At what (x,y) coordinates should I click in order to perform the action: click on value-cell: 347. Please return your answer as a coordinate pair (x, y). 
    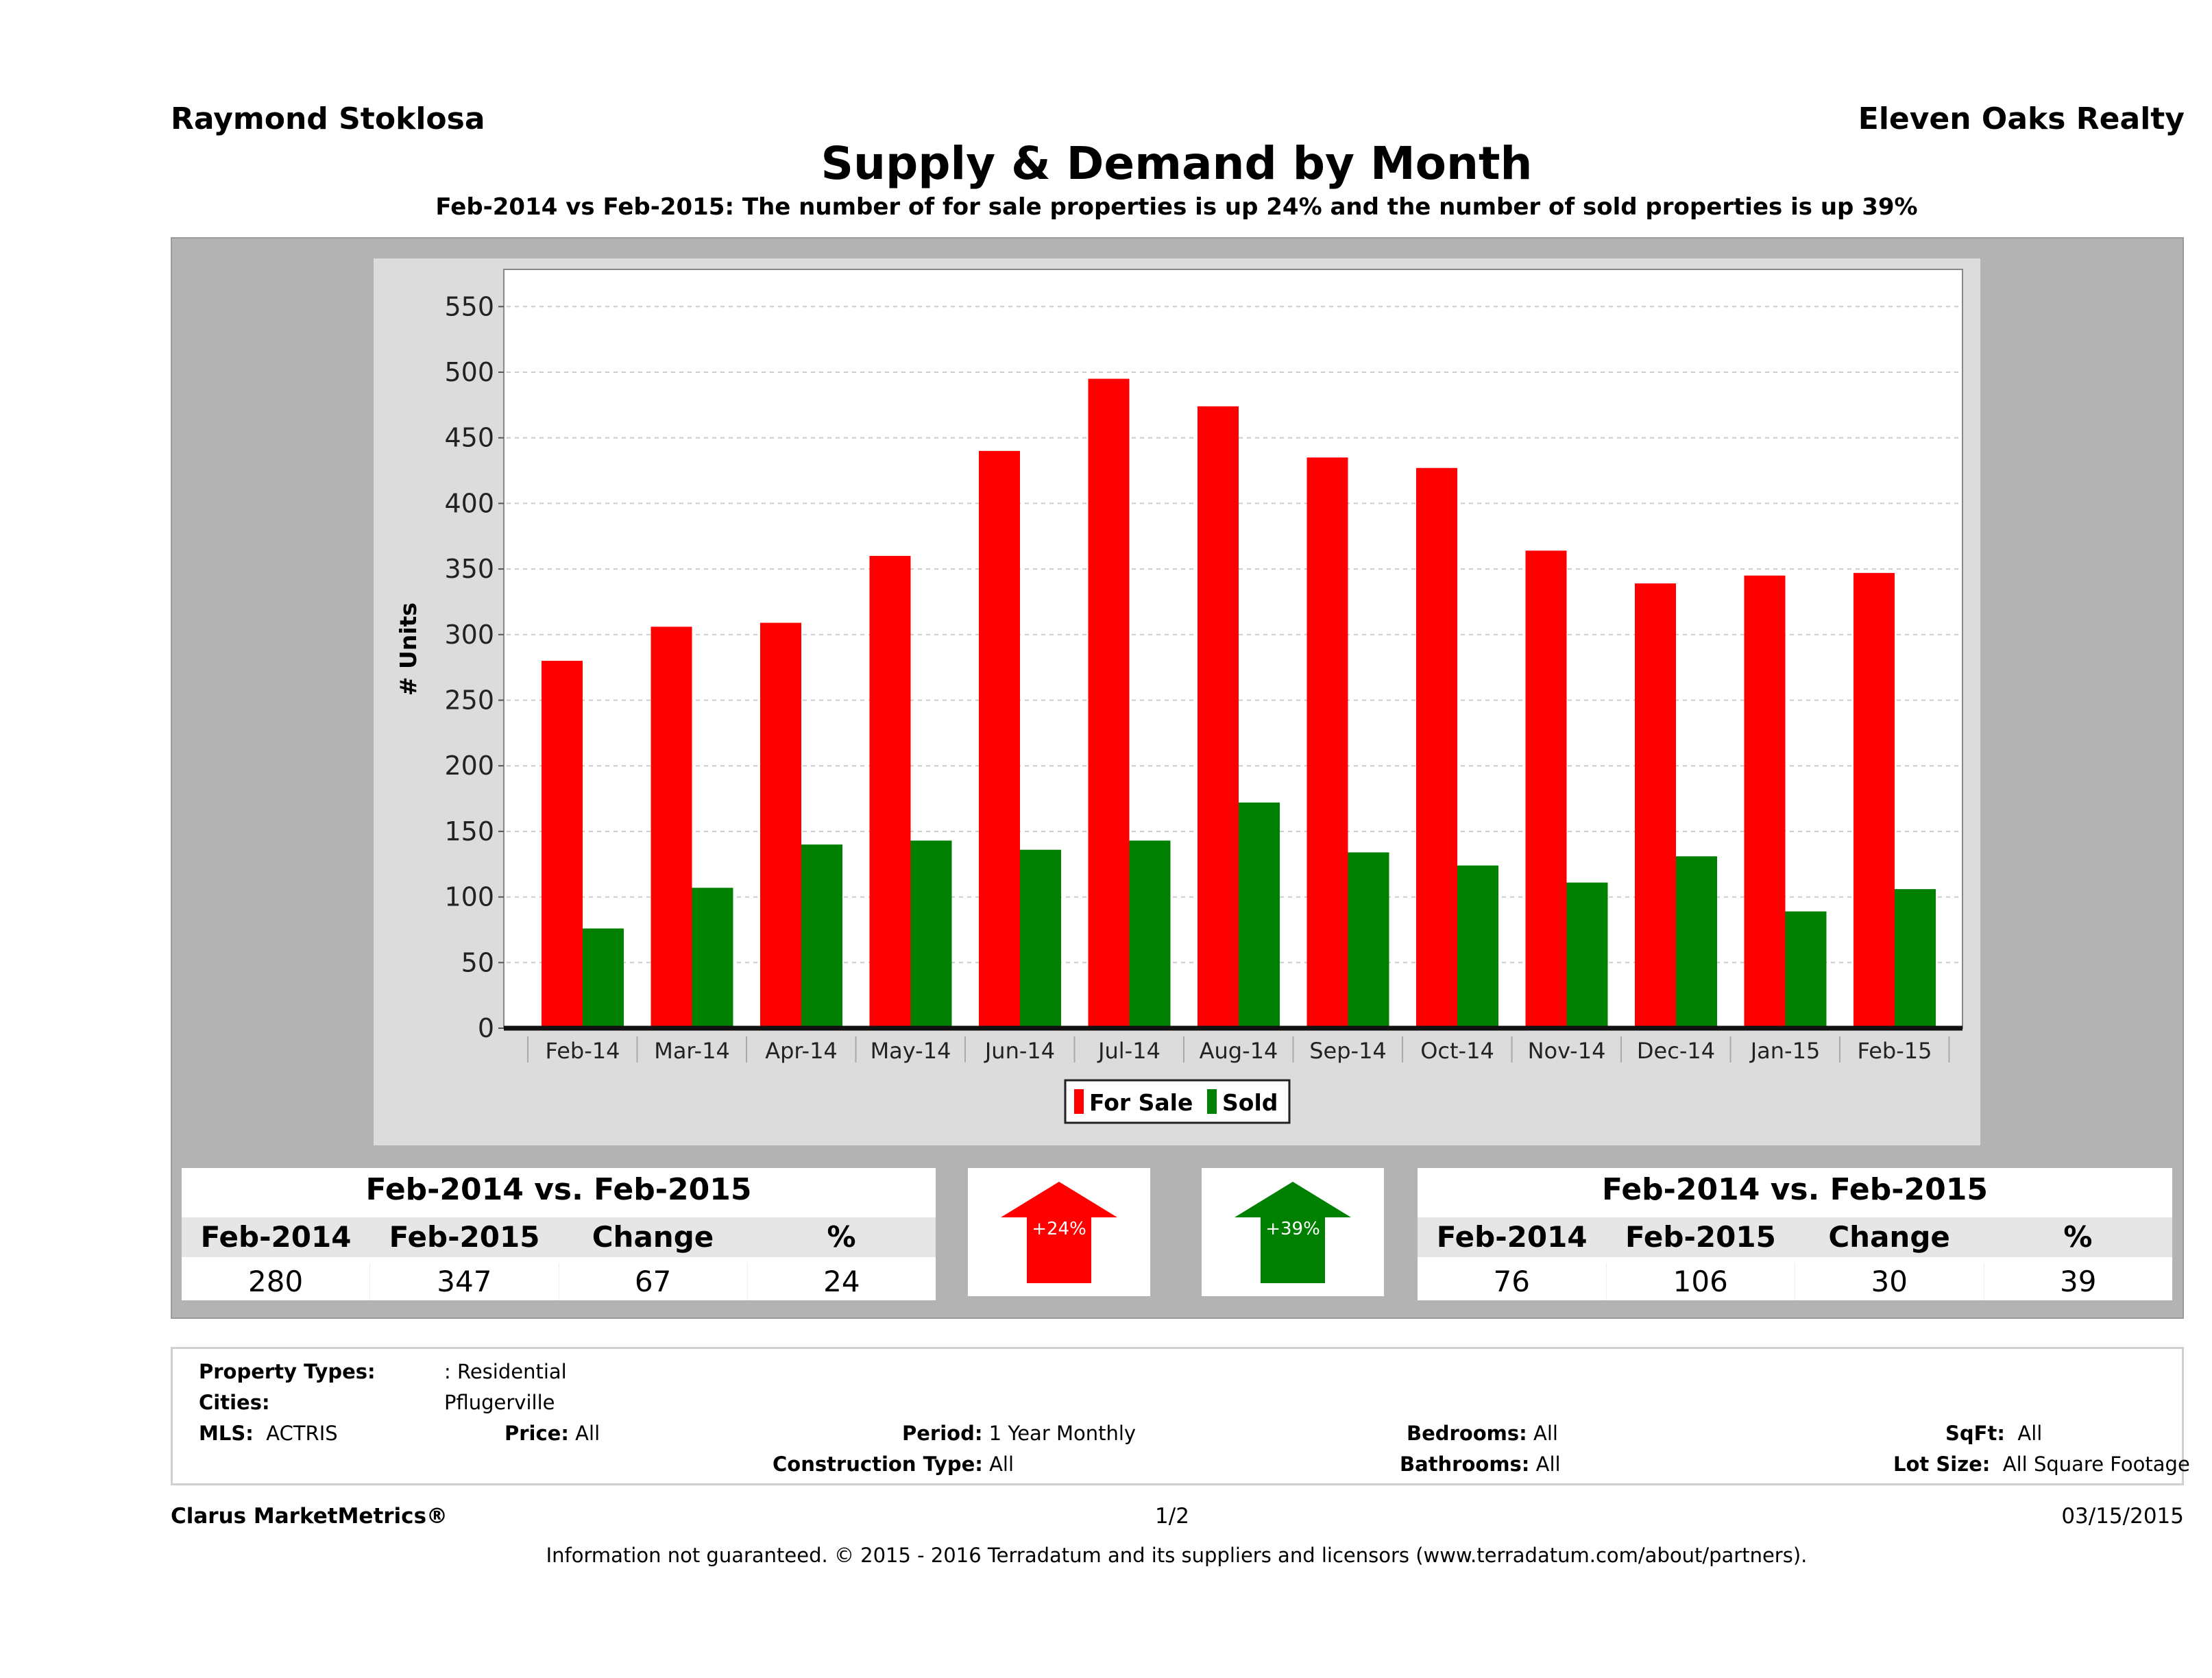
    Looking at the image, I should click on (464, 1281).